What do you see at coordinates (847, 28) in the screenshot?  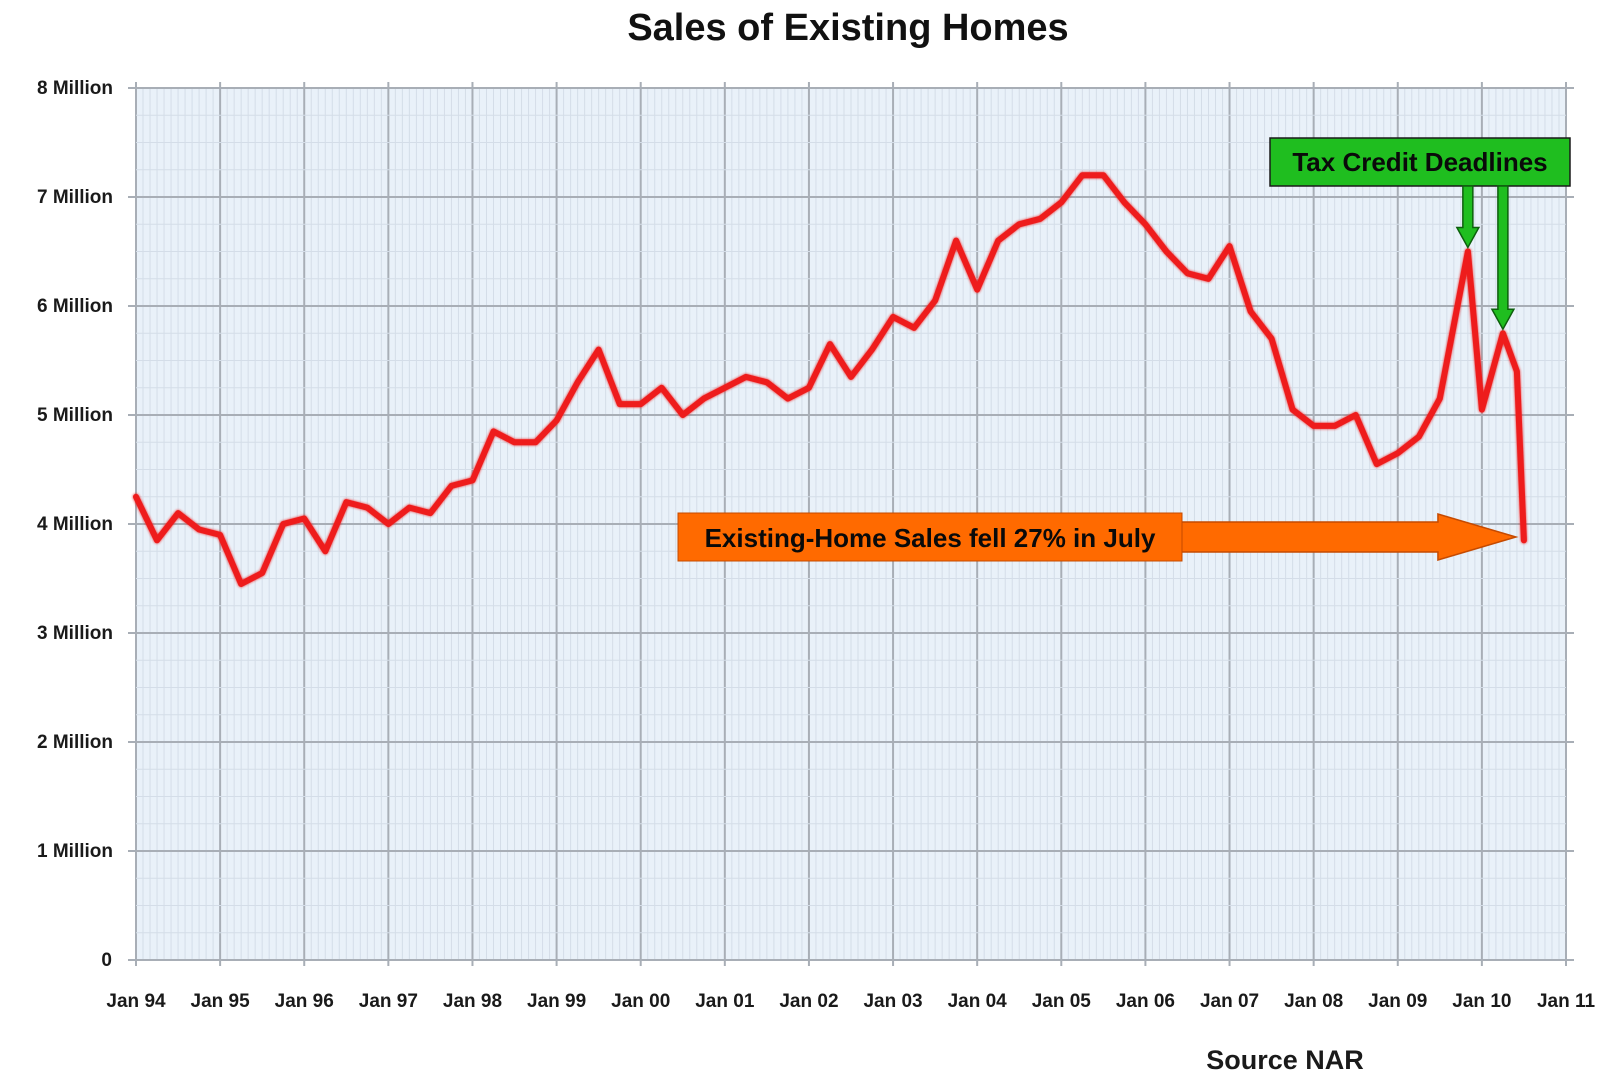 I see `chart-title: Sales of Existing Homes` at bounding box center [847, 28].